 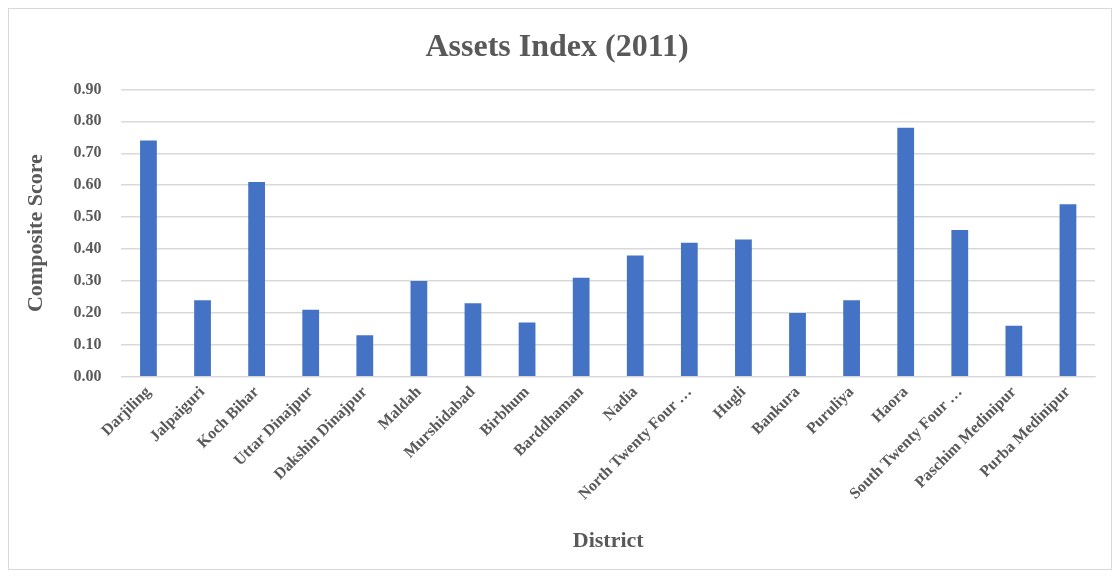 What do you see at coordinates (87, 152) in the screenshot?
I see `y-tick-label: 0.70` at bounding box center [87, 152].